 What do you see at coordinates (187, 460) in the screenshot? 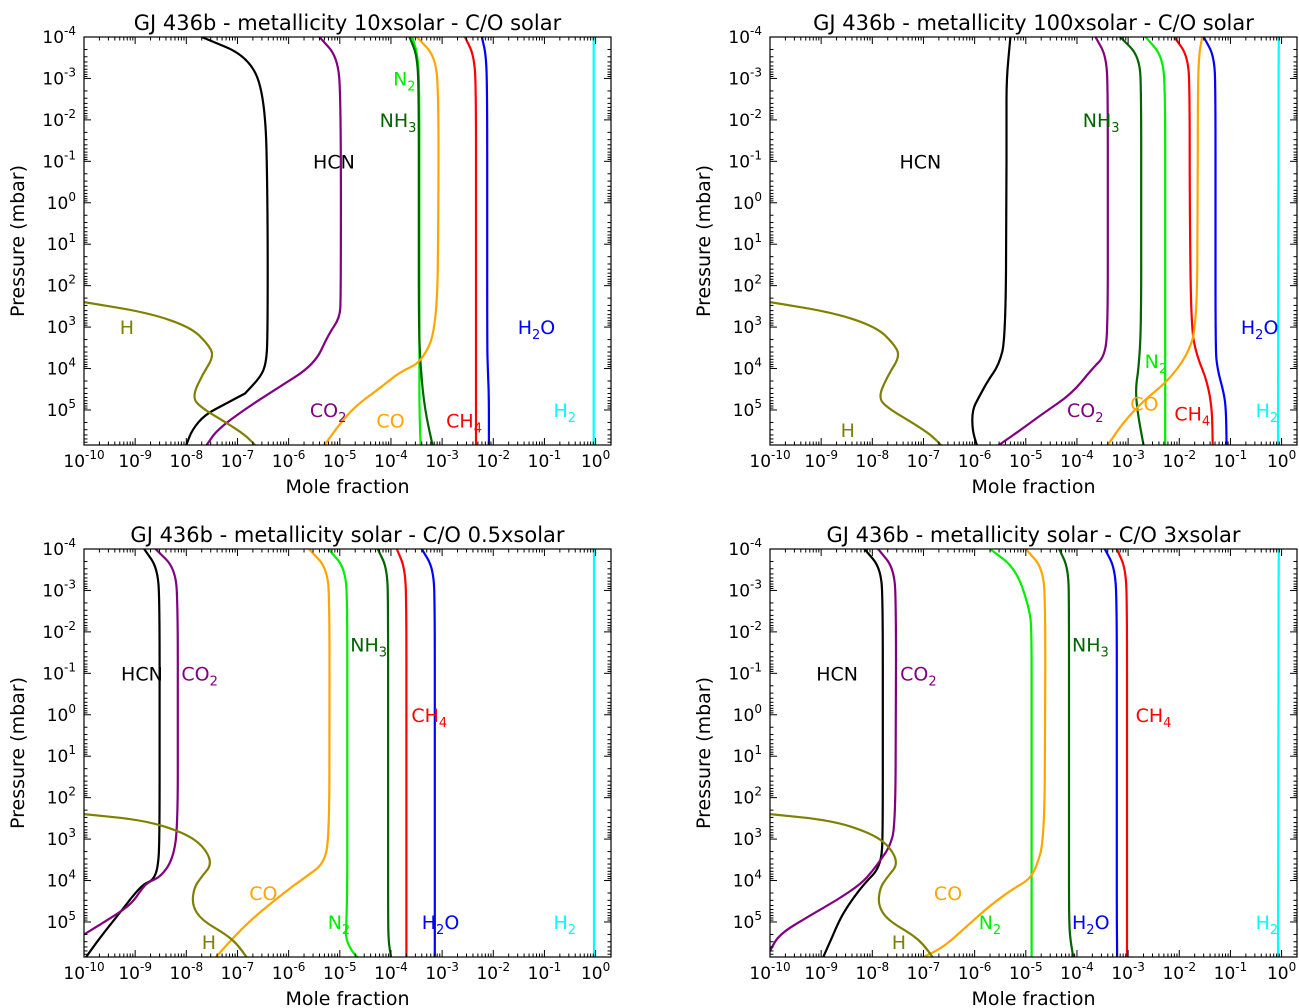
I see `x-tick-label: 10⁻⁸` at bounding box center [187, 460].